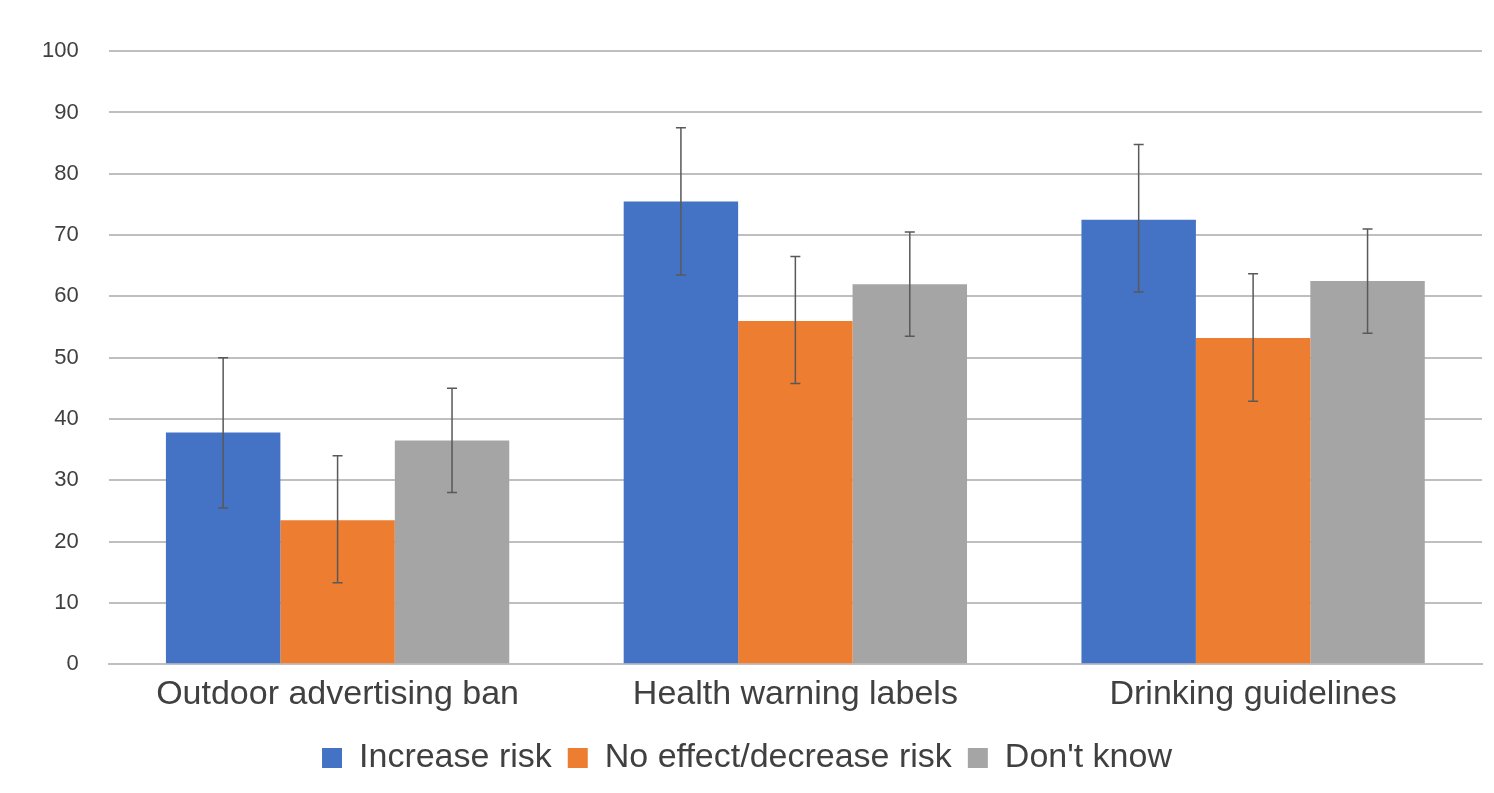 The height and width of the screenshot is (793, 1494). Describe the element at coordinates (456, 755) in the screenshot. I see `legend-label: Increase risk` at that location.